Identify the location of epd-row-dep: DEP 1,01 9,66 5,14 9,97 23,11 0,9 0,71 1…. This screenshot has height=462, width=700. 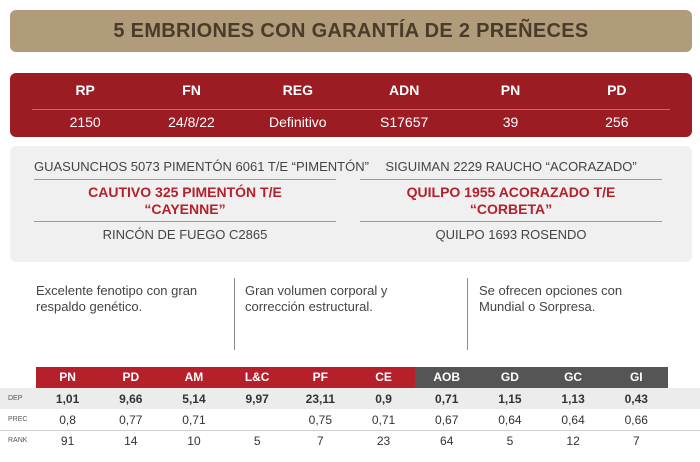
(350, 398).